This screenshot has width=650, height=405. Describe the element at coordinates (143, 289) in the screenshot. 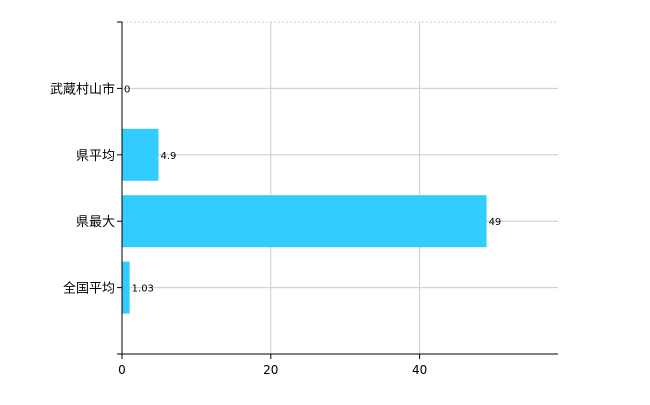

I see `data-label-3: 1.03` at that location.